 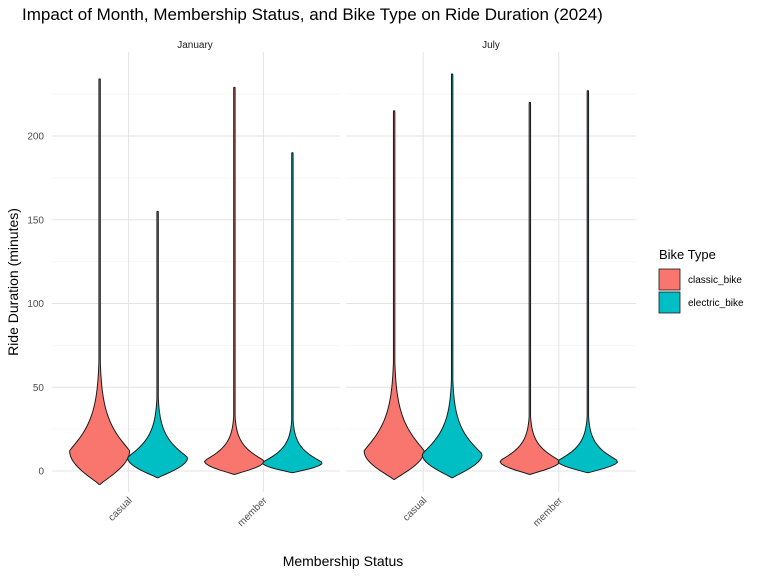 What do you see at coordinates (195, 45) in the screenshot?
I see `facet-label-january: January` at bounding box center [195, 45].